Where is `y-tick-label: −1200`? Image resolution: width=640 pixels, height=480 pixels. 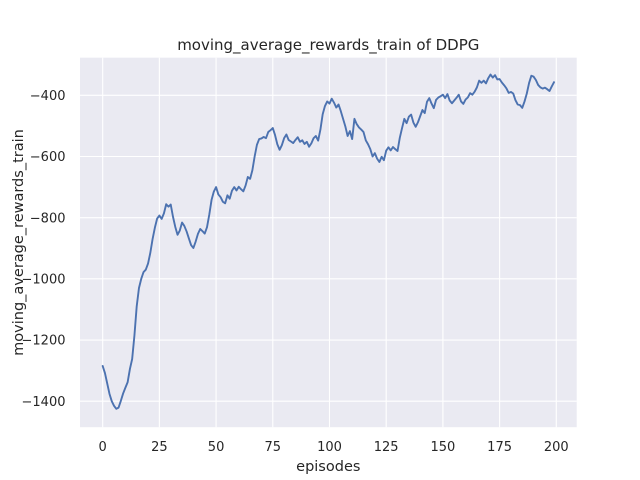 y-tick-label: −1200 is located at coordinates (44, 341).